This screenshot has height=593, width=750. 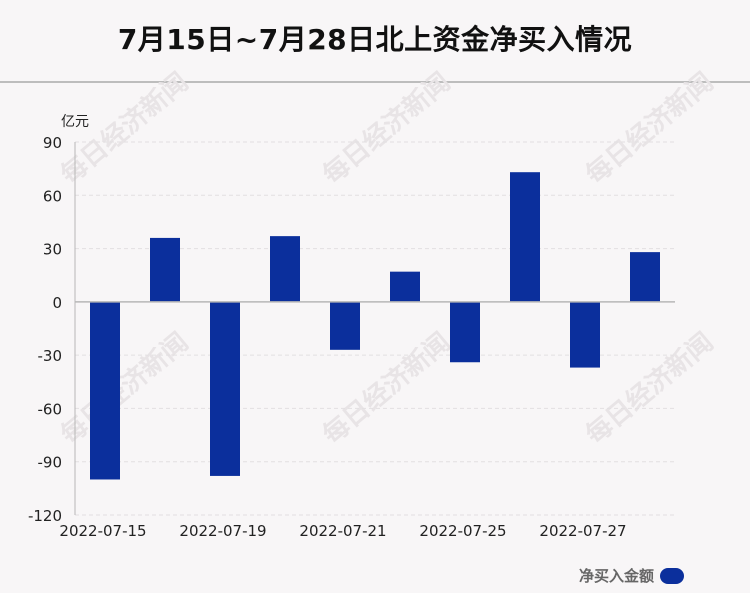 I want to click on y-tick-label: -60, so click(x=50, y=409).